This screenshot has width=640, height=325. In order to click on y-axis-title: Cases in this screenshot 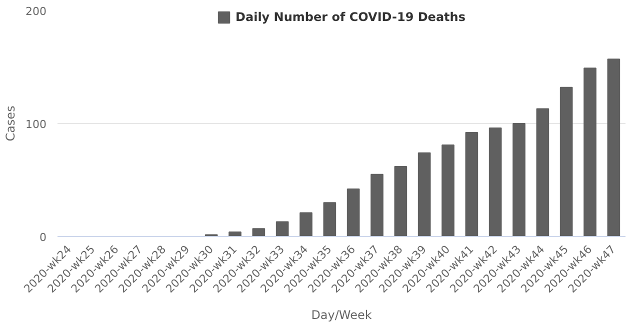, I will do `click(11, 124)`.